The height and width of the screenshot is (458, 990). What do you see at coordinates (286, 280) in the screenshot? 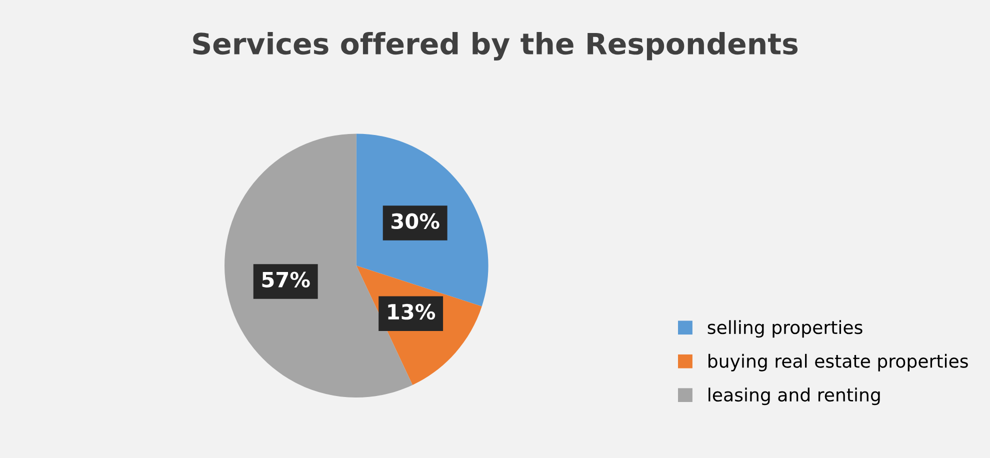
I see `data-label: 57%` at bounding box center [286, 280].